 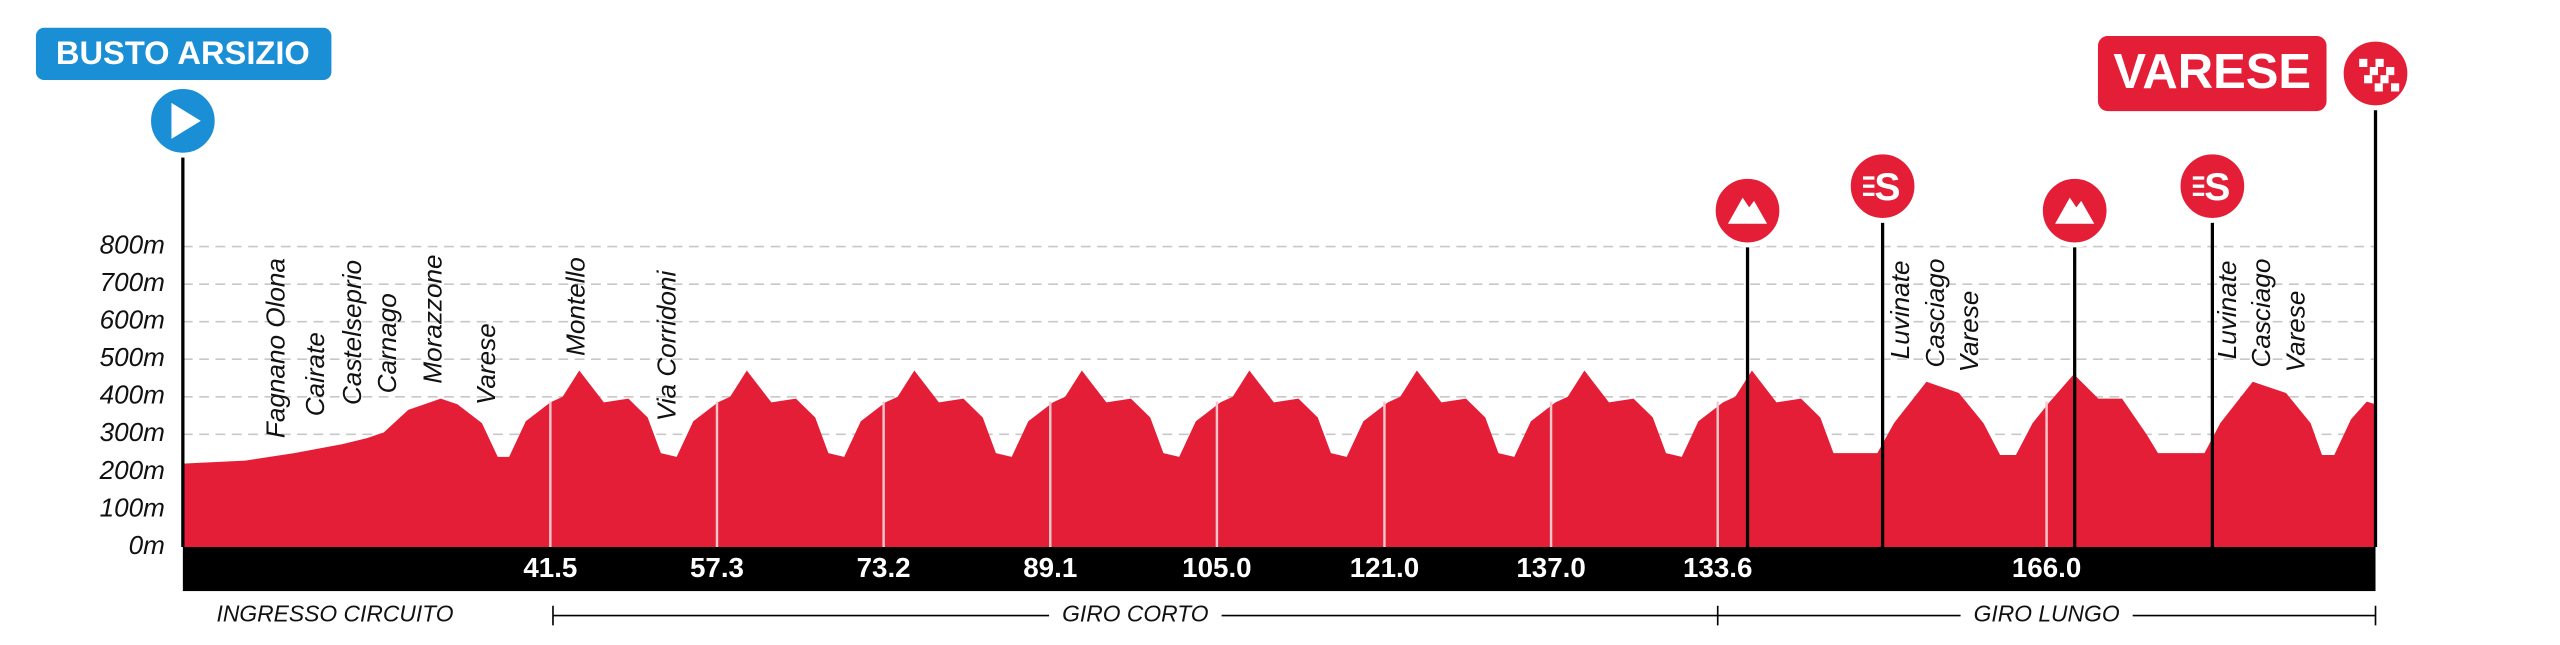 What do you see at coordinates (717, 567) in the screenshot?
I see `lap-label: 57.3` at bounding box center [717, 567].